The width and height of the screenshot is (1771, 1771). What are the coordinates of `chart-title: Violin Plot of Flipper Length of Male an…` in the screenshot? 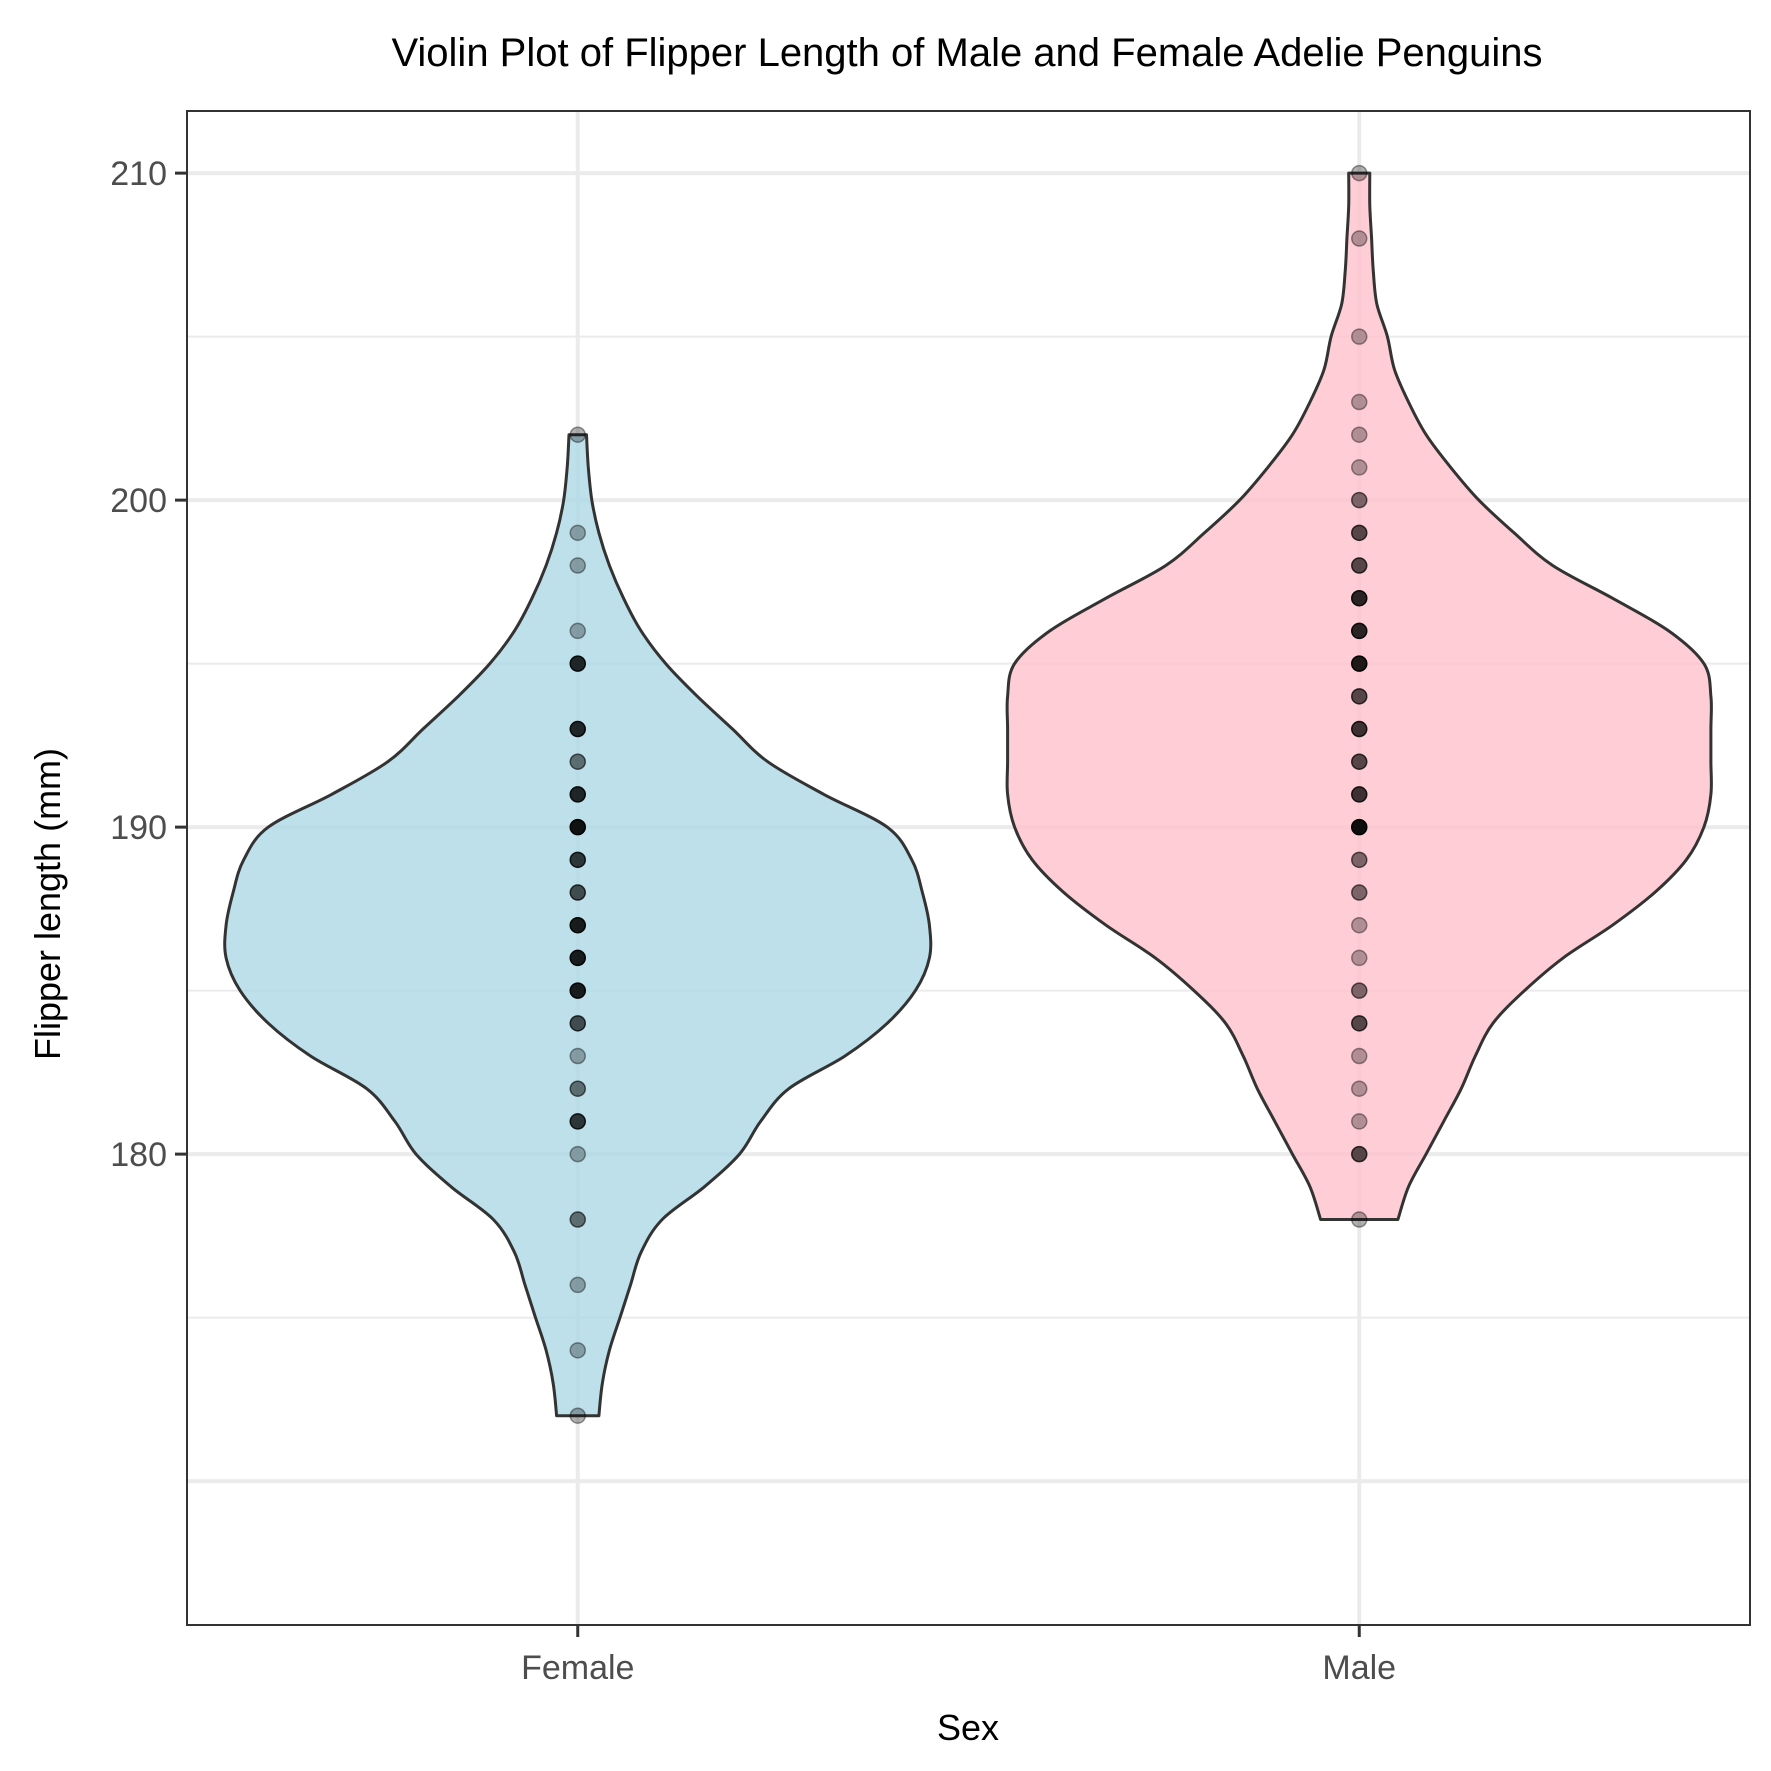 It's located at (966, 53).